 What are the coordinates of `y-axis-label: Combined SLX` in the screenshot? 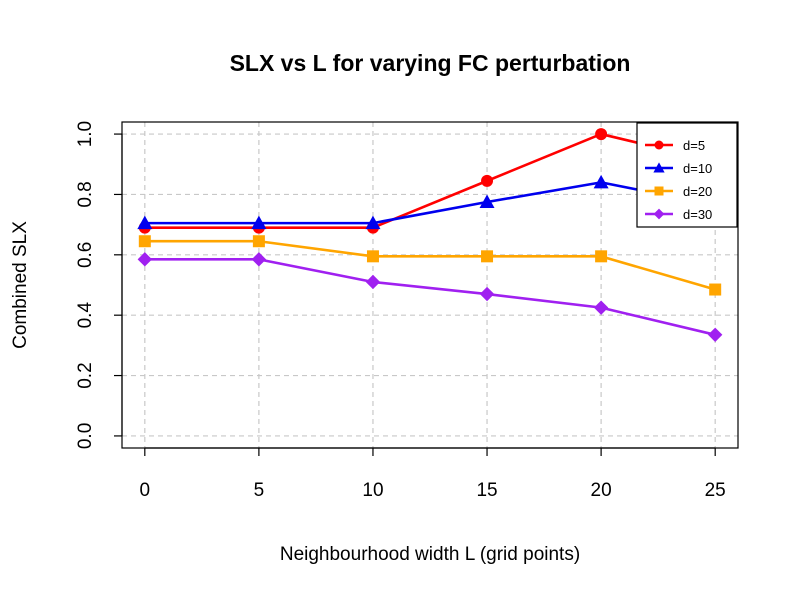 It's located at (20, 285).